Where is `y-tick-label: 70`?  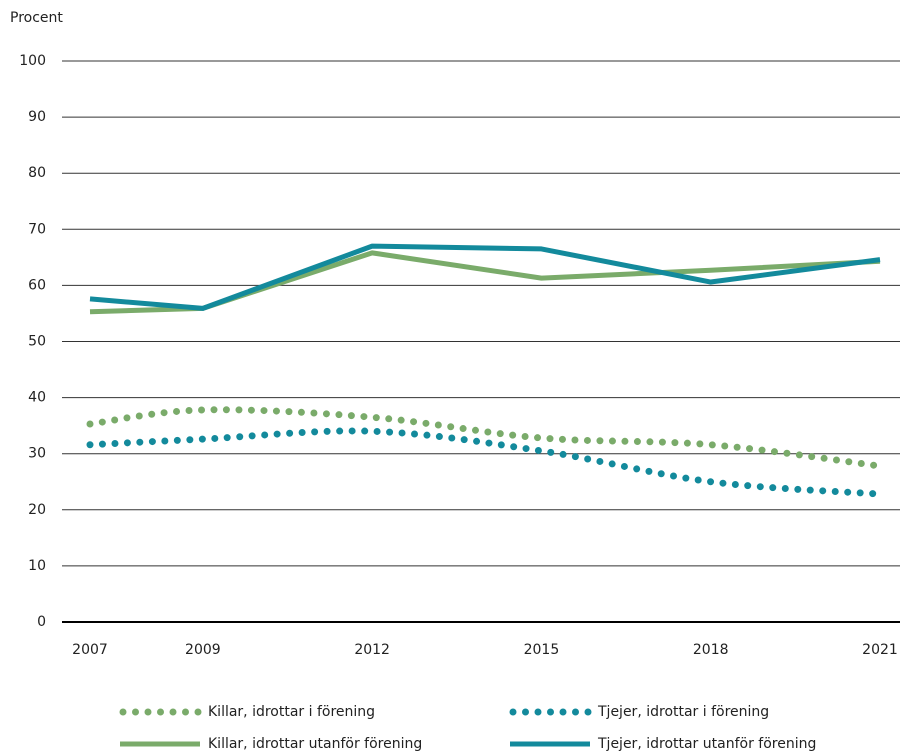 y-tick-label: 70 is located at coordinates (37, 229).